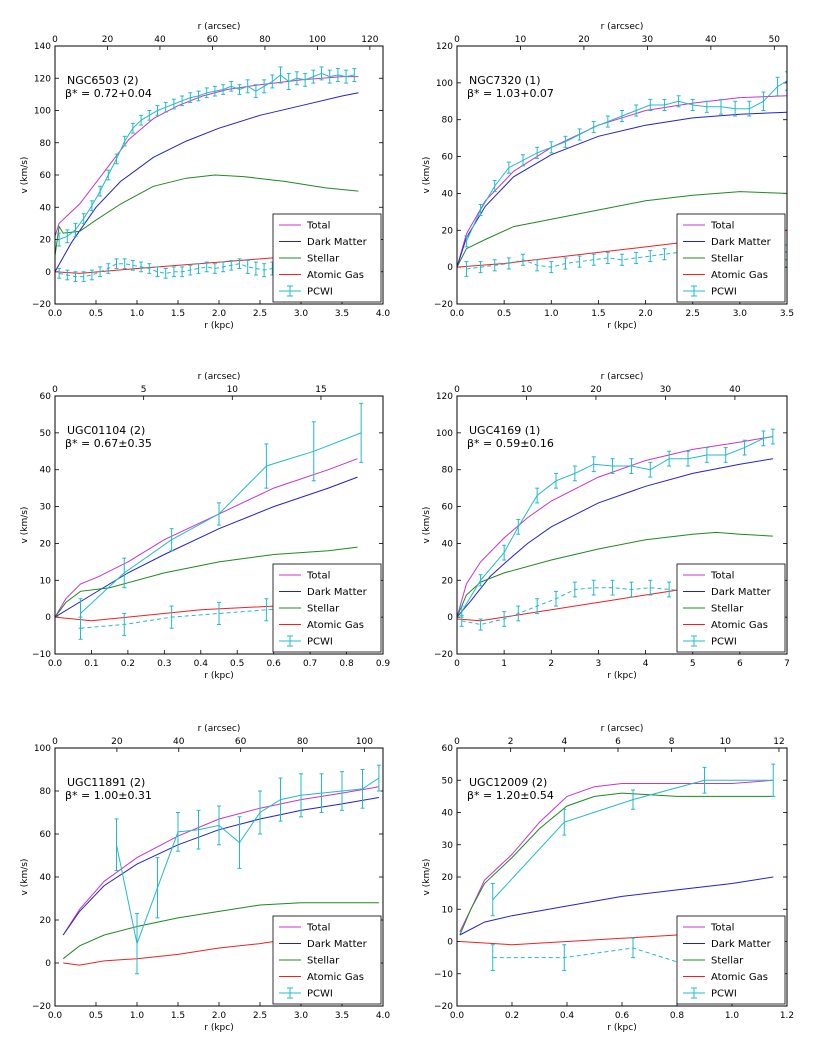 The height and width of the screenshot is (1052, 830). What do you see at coordinates (128, 664) in the screenshot?
I see `x-tick-label: 0.2` at bounding box center [128, 664].